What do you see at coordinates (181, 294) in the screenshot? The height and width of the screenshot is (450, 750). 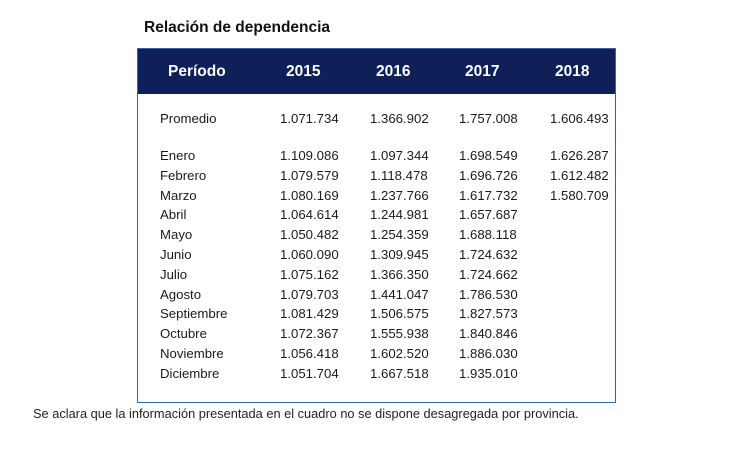 I see `row-label: Agosto` at bounding box center [181, 294].